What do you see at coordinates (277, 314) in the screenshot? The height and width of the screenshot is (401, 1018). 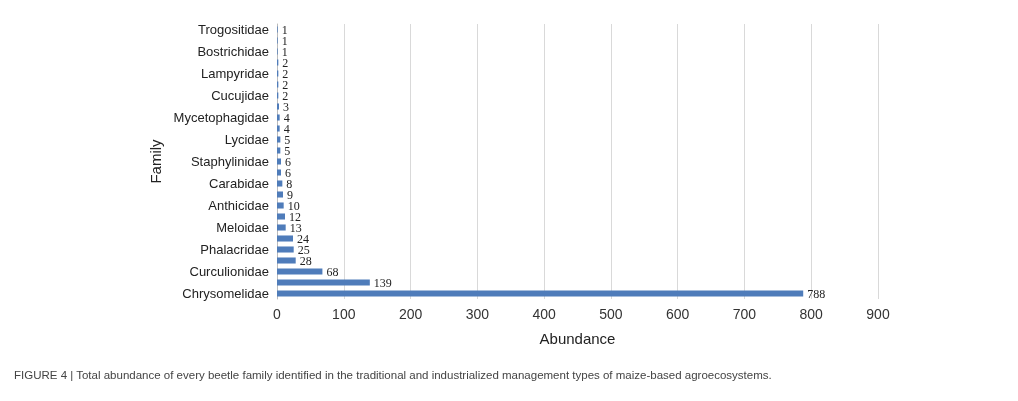 I see `x-tick-label: 0` at bounding box center [277, 314].